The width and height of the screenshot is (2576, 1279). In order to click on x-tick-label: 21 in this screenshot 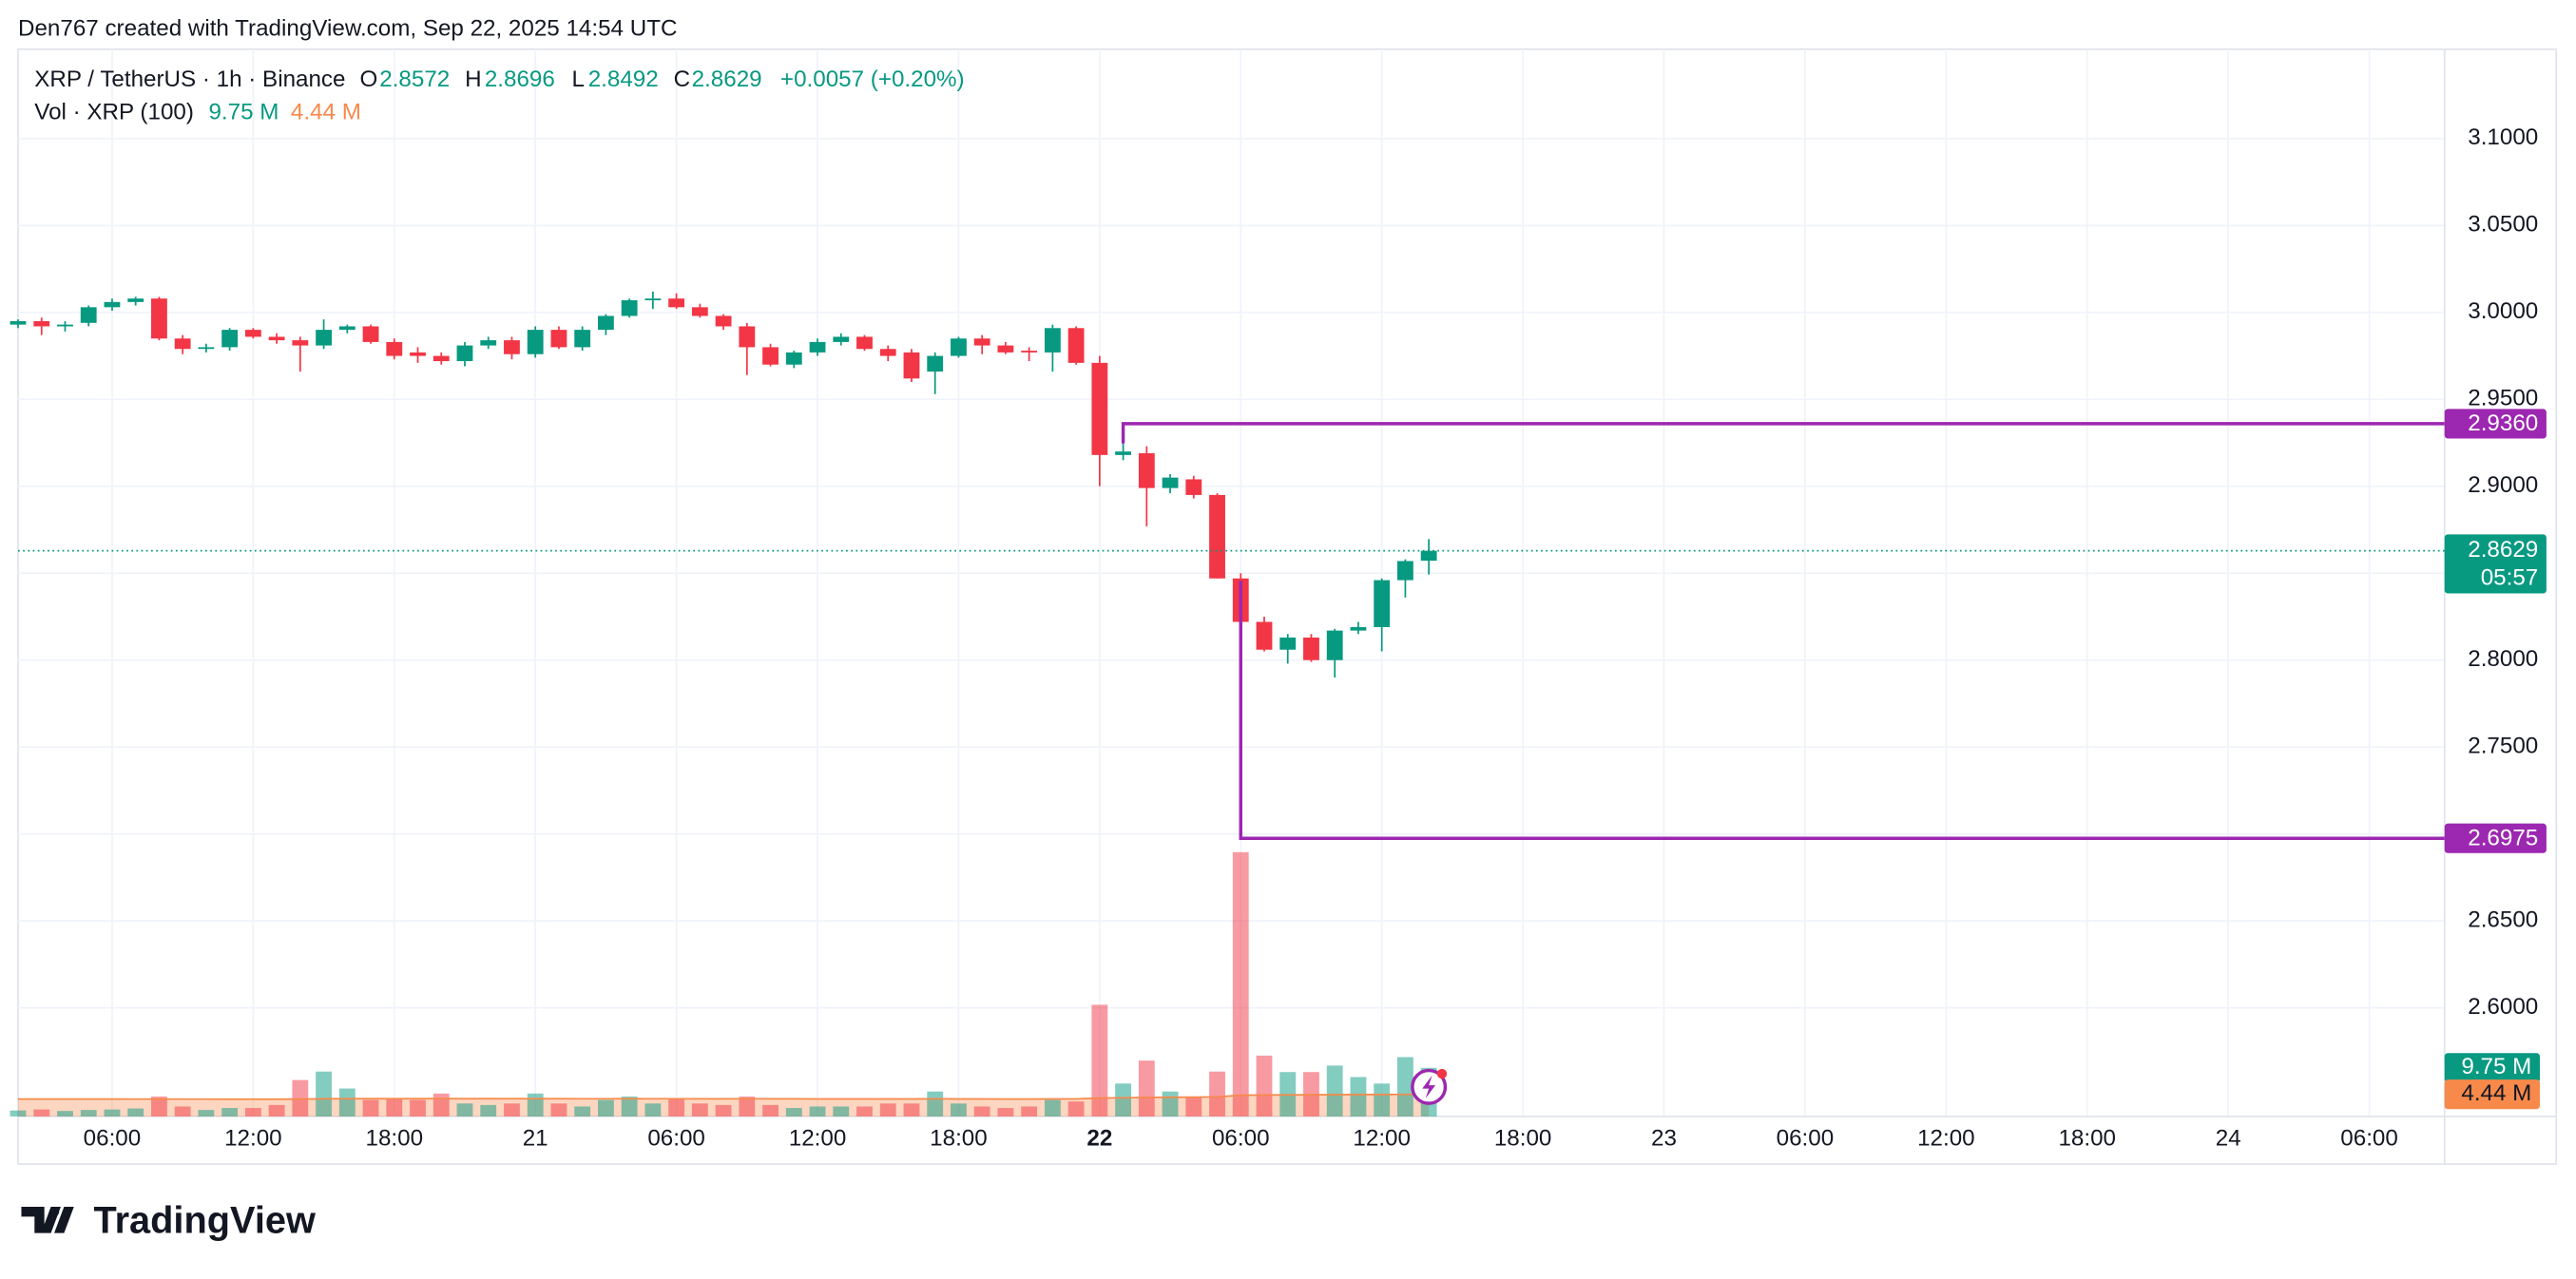, I will do `click(535, 1139)`.